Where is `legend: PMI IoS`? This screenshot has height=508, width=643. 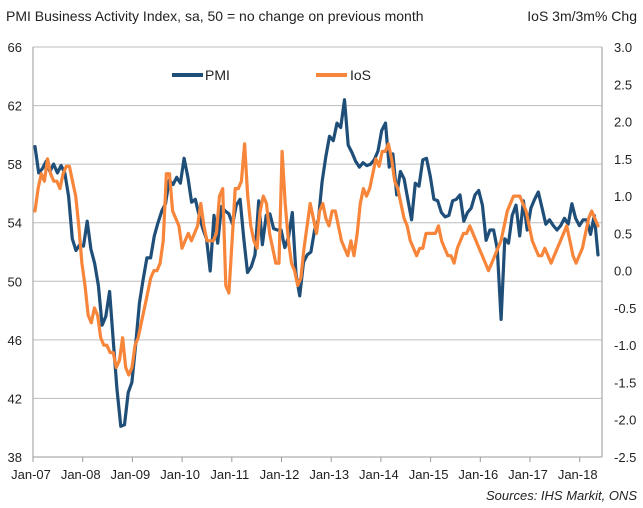 legend: PMI IoS is located at coordinates (271, 75).